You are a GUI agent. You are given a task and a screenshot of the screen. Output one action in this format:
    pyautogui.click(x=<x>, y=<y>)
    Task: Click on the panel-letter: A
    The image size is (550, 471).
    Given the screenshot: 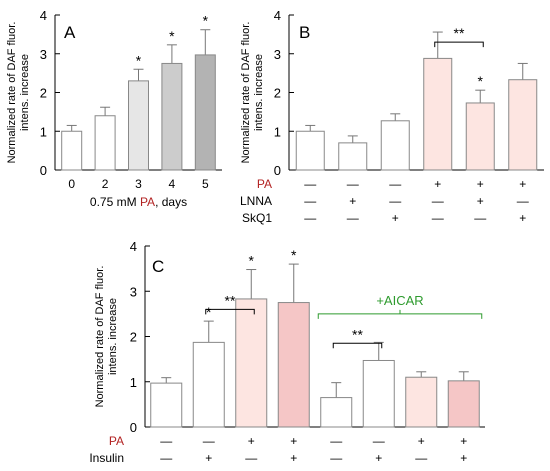 What is the action you would take?
    pyautogui.click(x=70, y=32)
    